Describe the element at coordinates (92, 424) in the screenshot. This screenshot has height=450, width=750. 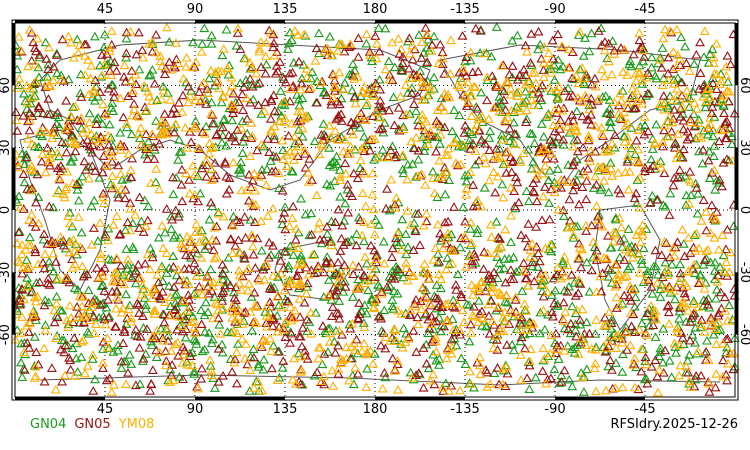
I see `legend: GN04 GN05 YM08` at that location.